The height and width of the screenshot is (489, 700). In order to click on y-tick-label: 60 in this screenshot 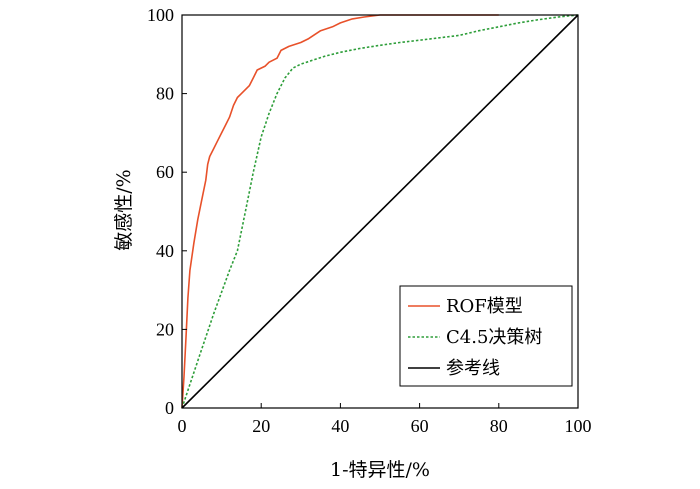, I will do `click(165, 172)`.